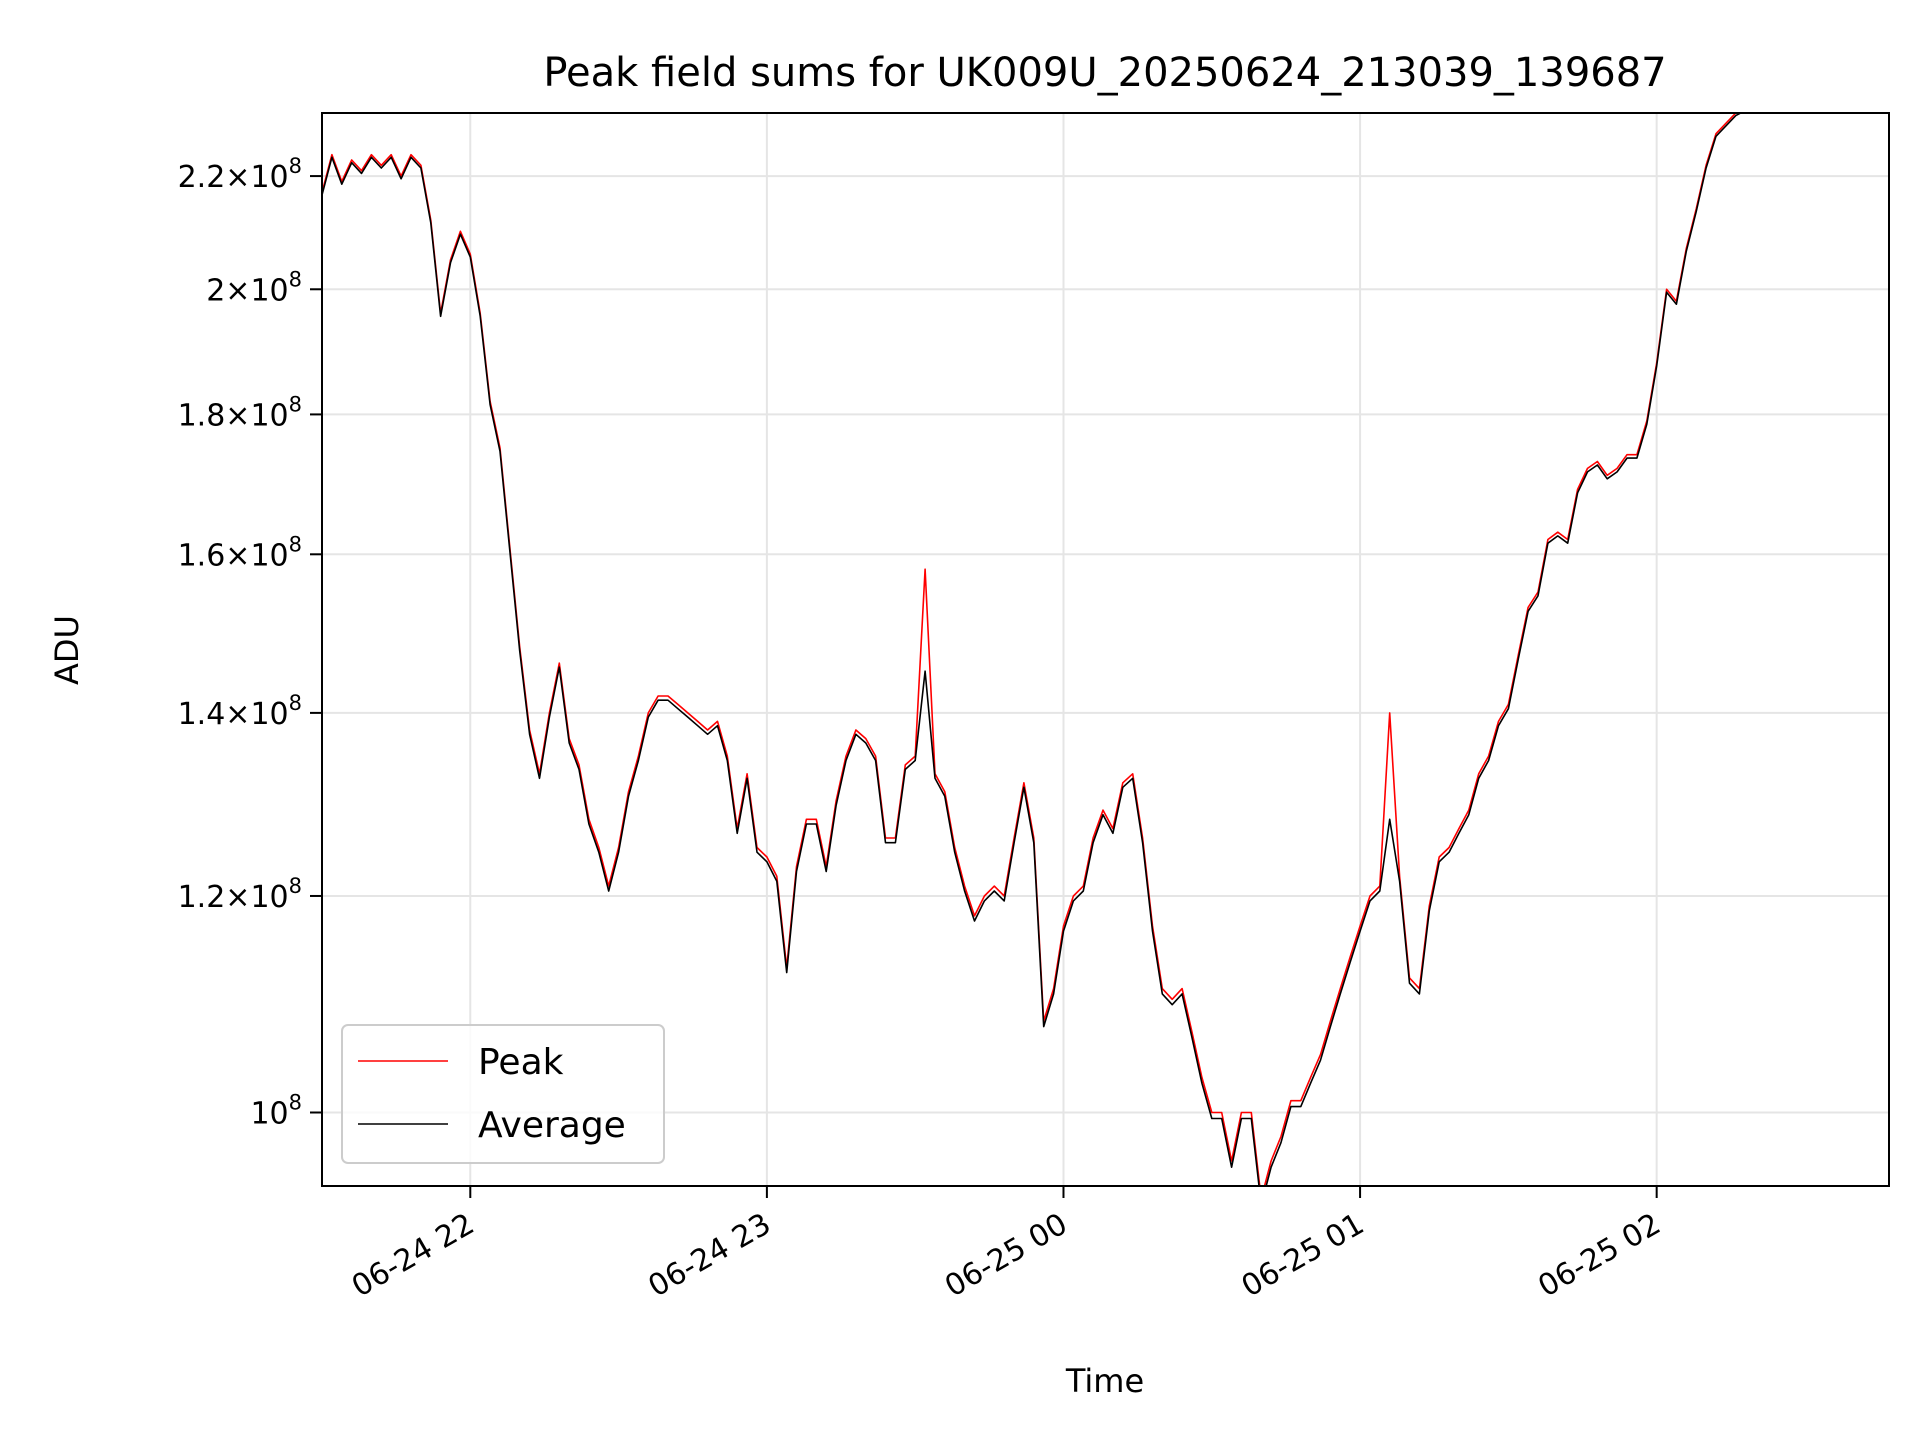  I want to click on y-tick-label: 1.8×108, so click(240, 412).